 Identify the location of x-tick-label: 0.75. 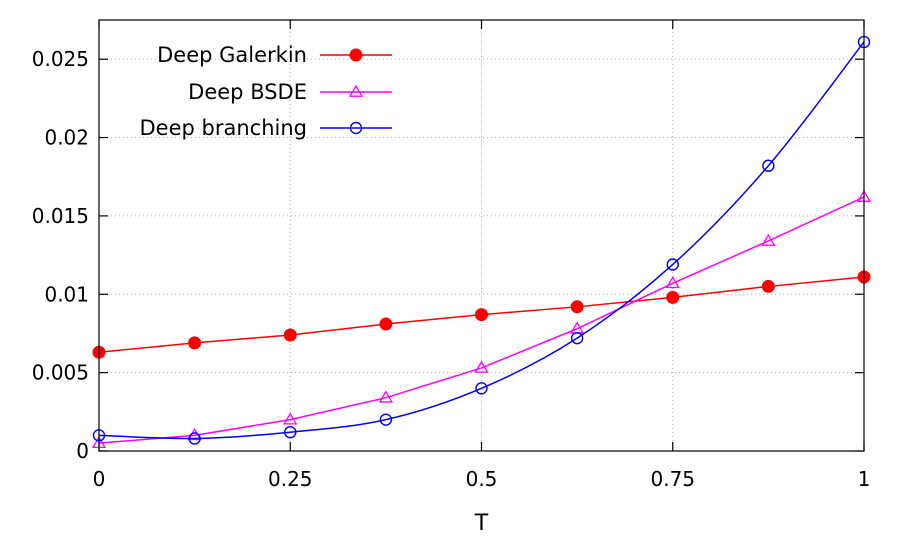
(672, 479).